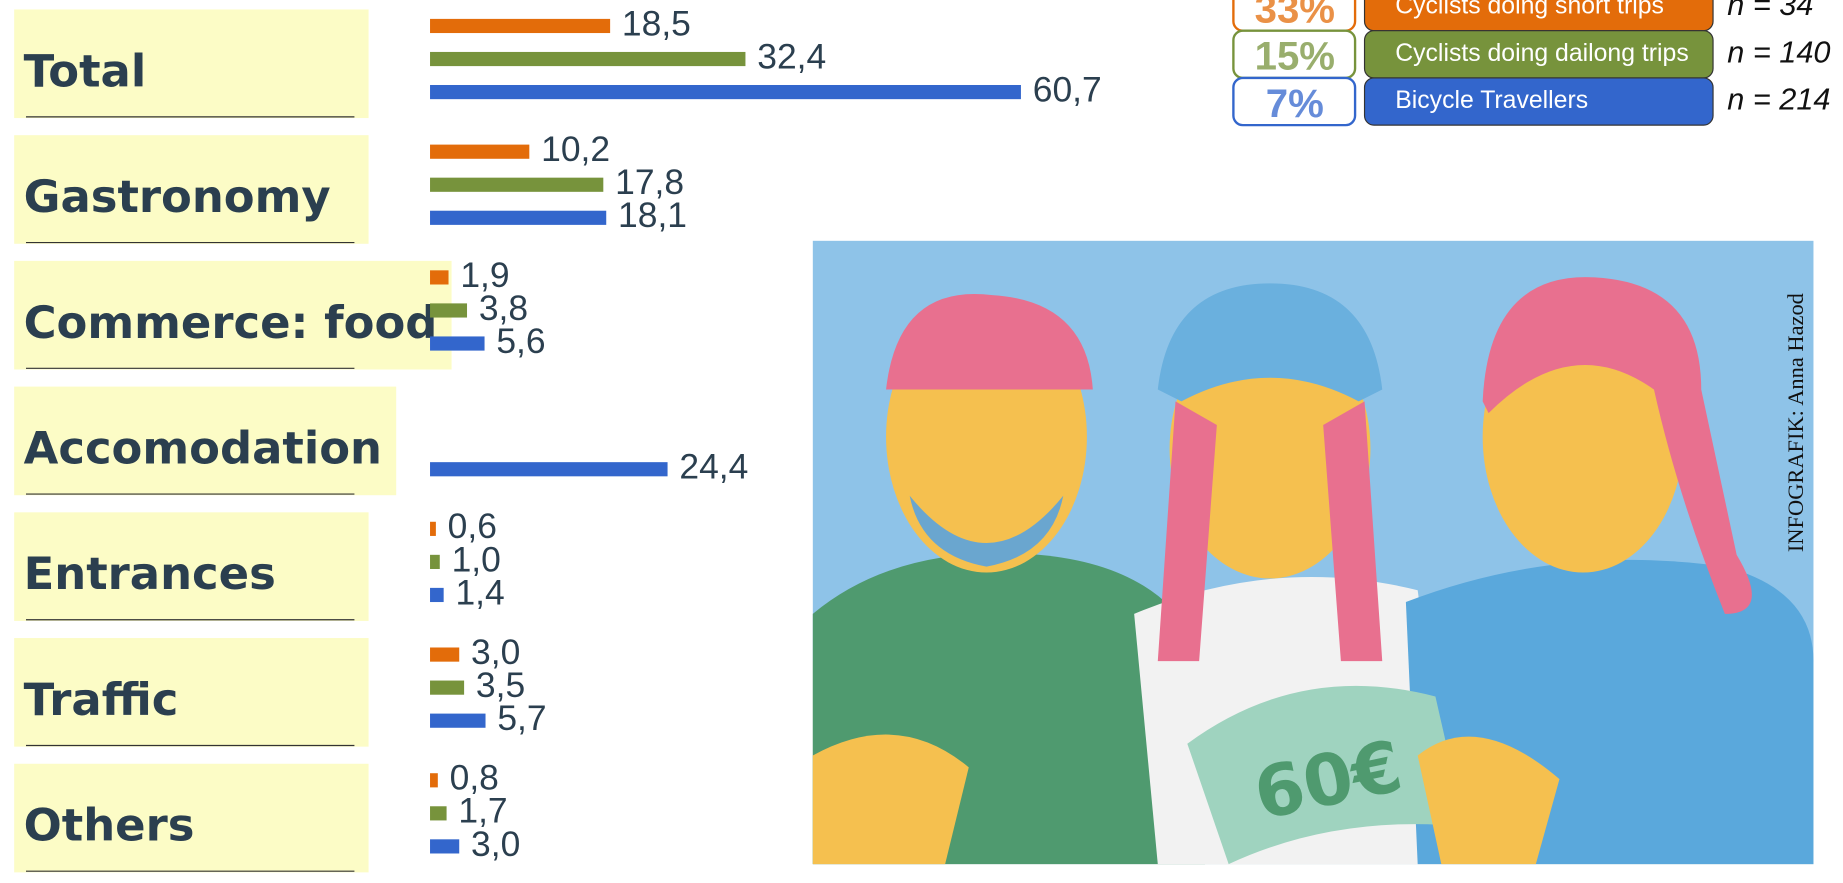  Describe the element at coordinates (713, 467) in the screenshot. I see `value-label: 24,4` at that location.